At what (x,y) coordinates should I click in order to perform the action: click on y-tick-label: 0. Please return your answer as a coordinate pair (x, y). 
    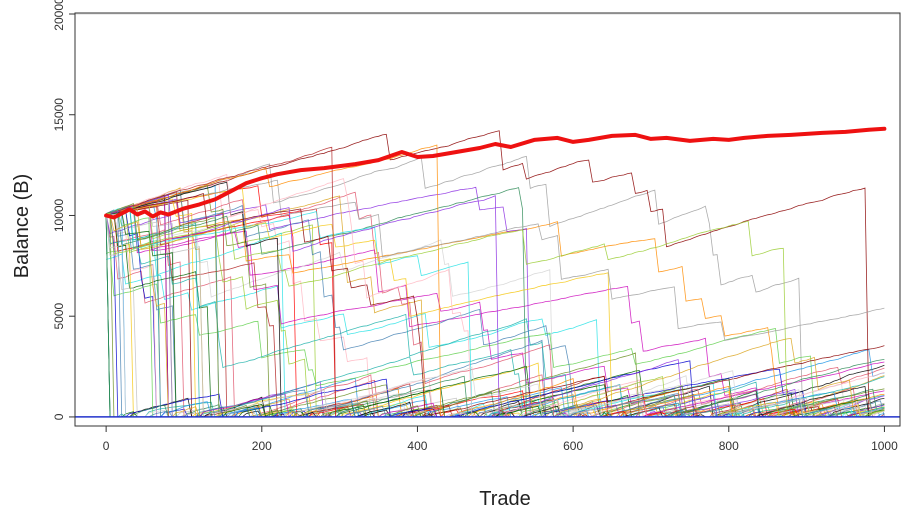
    Looking at the image, I should click on (59, 416).